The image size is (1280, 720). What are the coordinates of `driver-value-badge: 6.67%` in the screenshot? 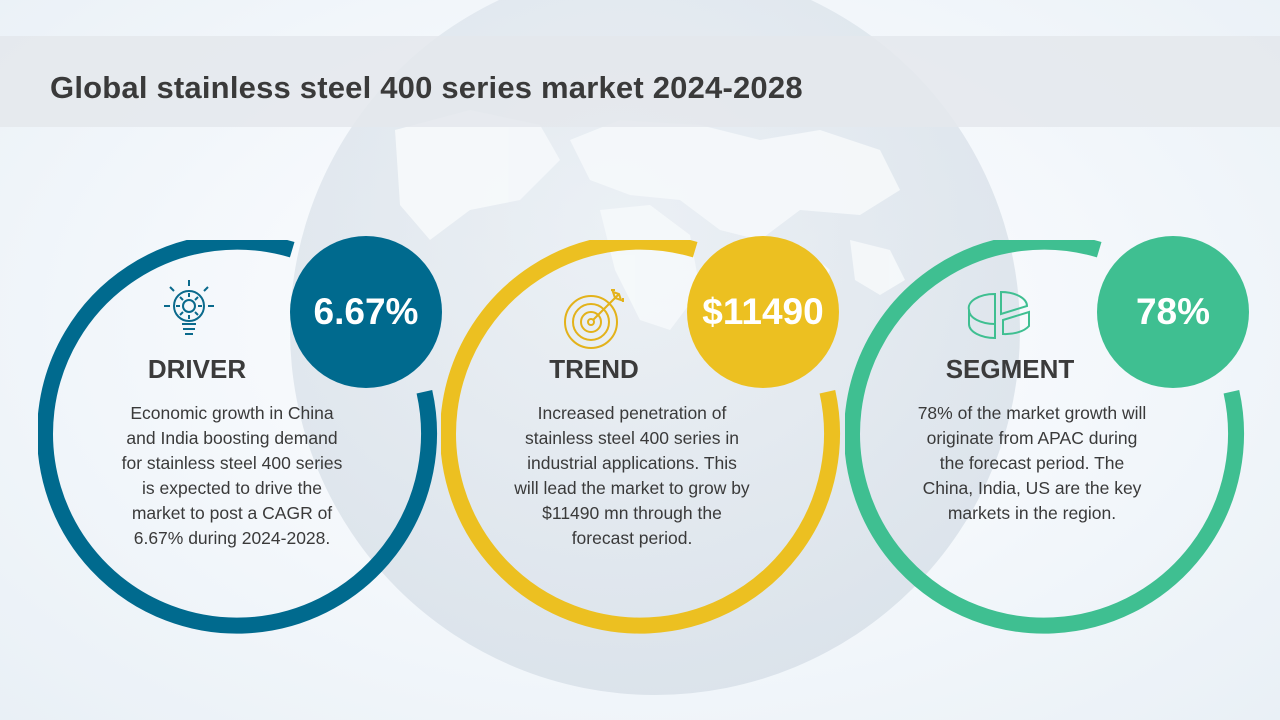 It's located at (366, 312).